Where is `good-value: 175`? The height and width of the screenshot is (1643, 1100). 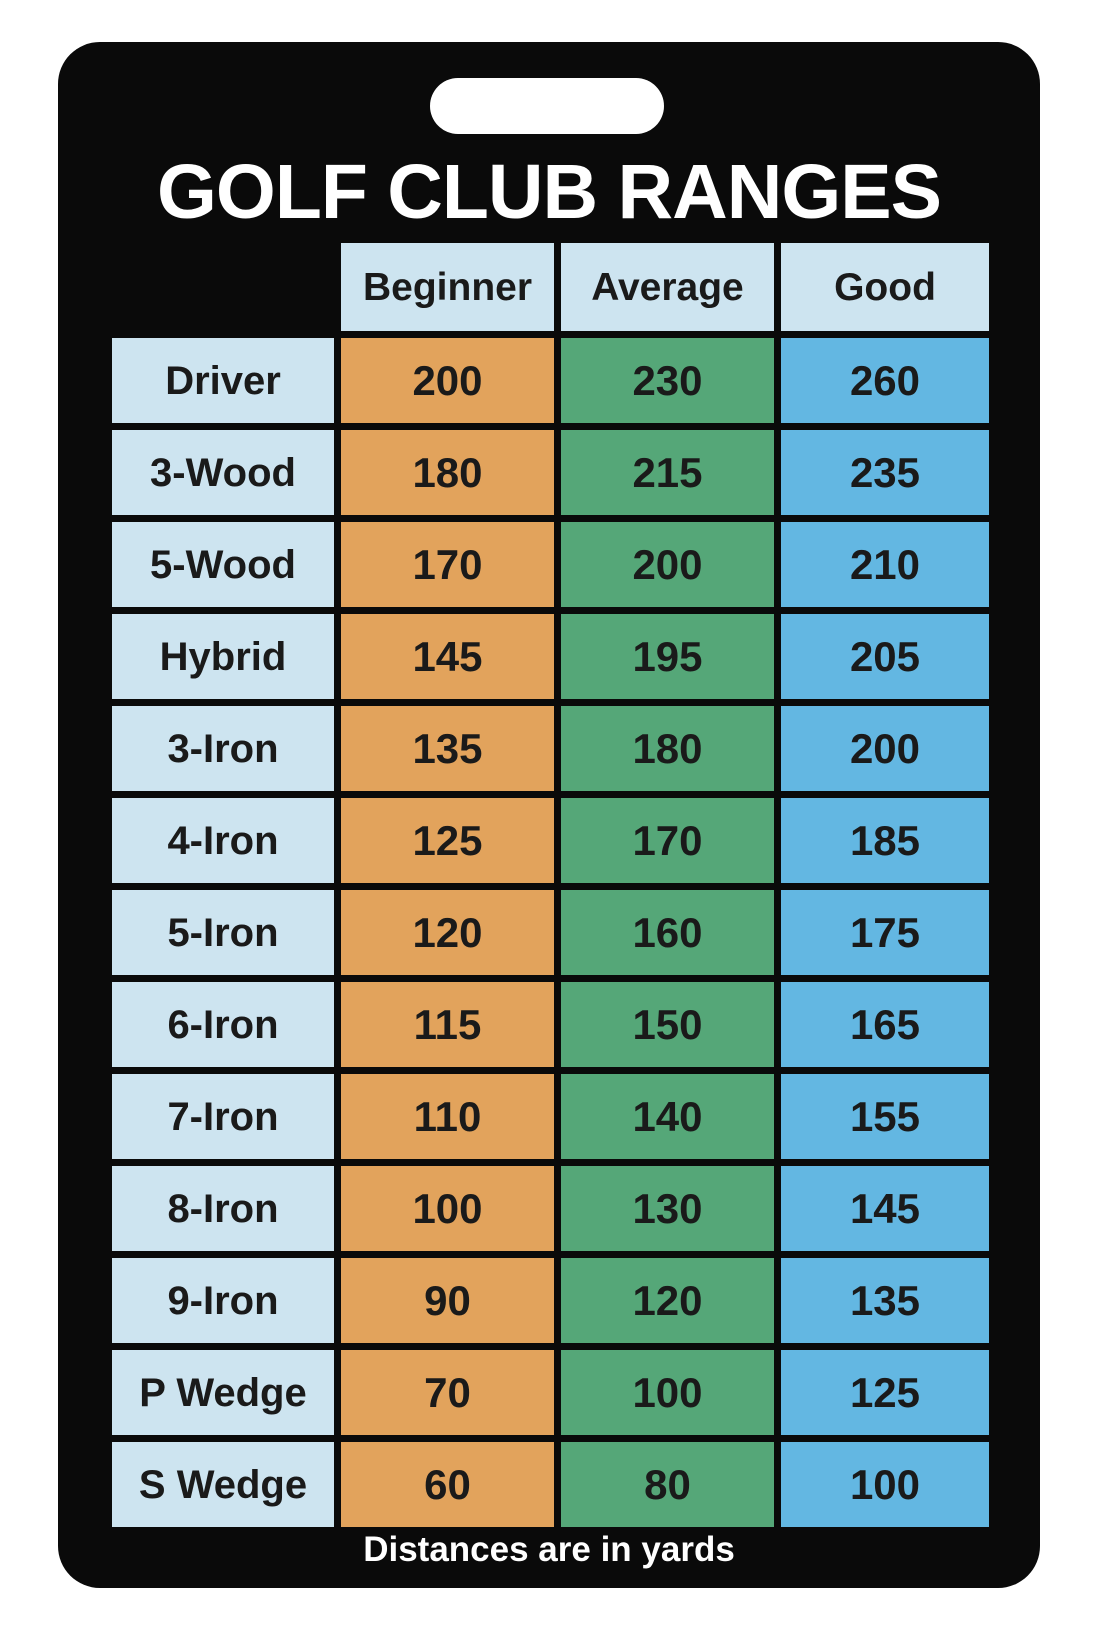
good-value: 175 is located at coordinates (885, 932).